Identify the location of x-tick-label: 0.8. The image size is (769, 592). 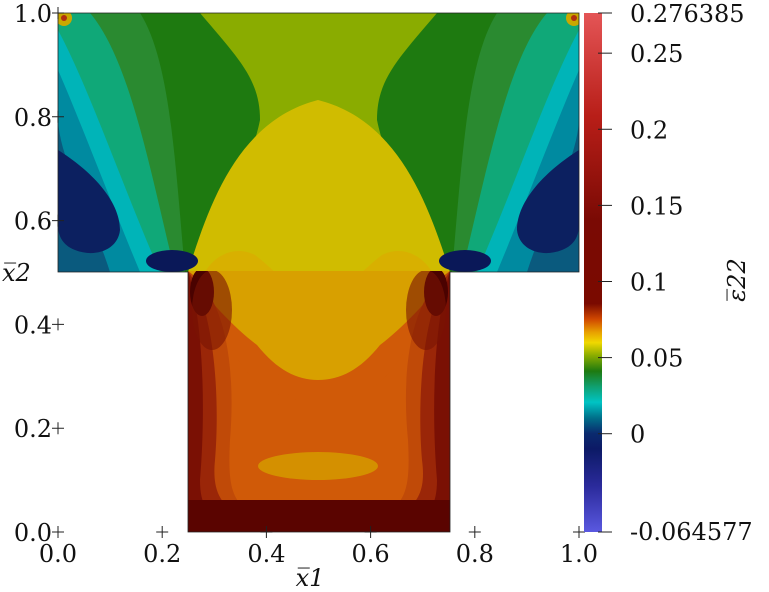
(475, 554).